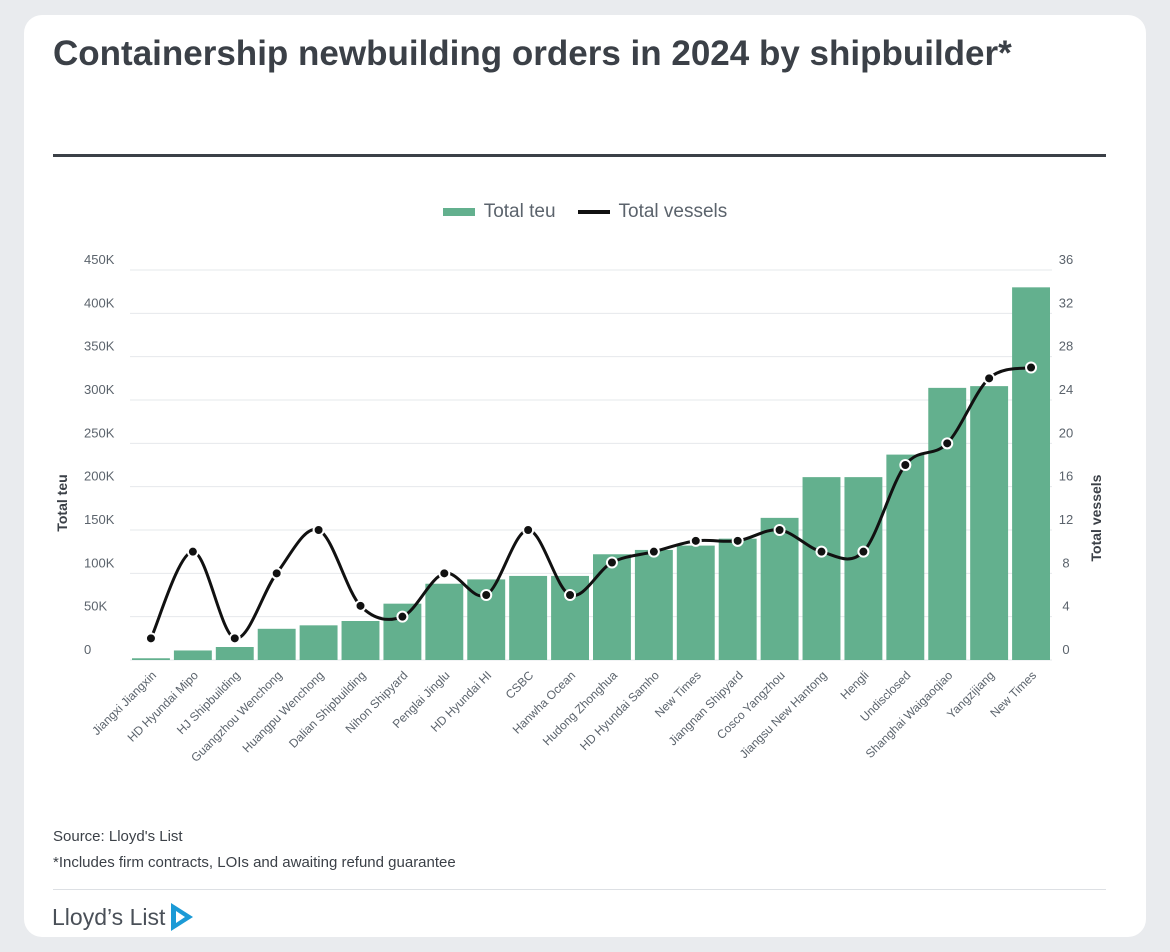 The width and height of the screenshot is (1170, 952). I want to click on y-tick-label: 200K, so click(99, 476).